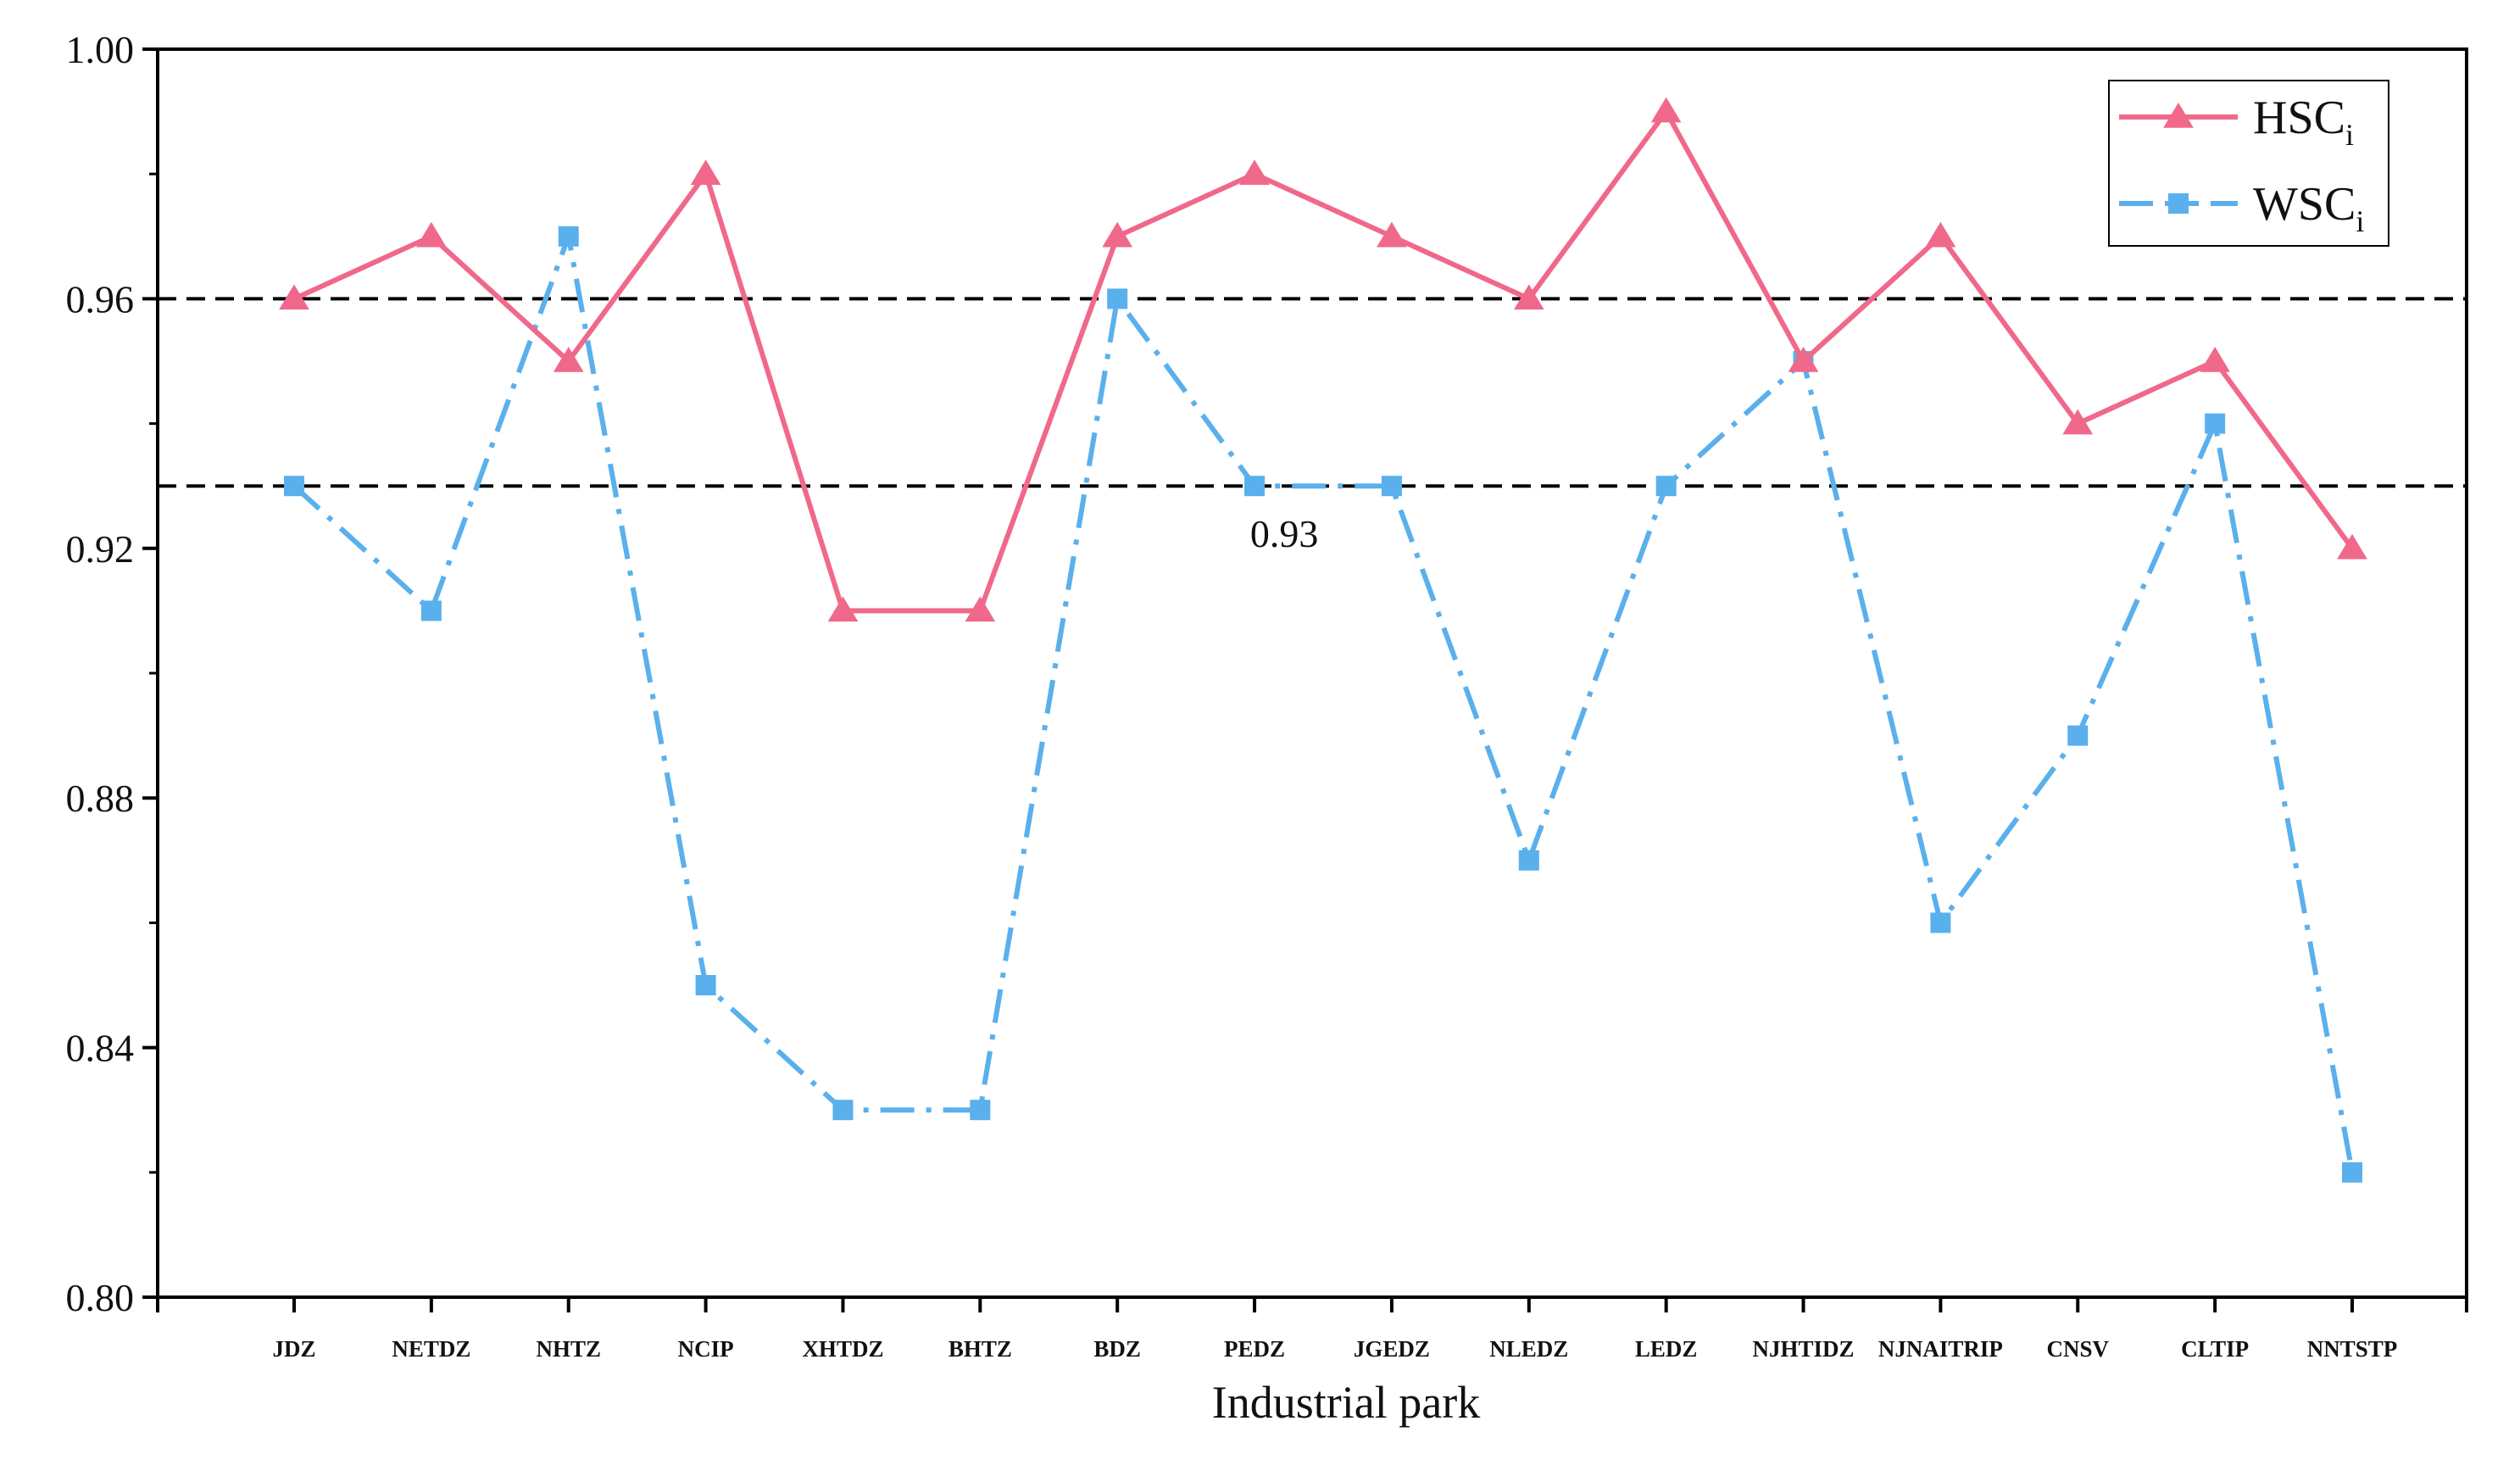 This screenshot has width=2520, height=1471. What do you see at coordinates (2241, 208) in the screenshot?
I see `legend-item-wsc: WSCi` at bounding box center [2241, 208].